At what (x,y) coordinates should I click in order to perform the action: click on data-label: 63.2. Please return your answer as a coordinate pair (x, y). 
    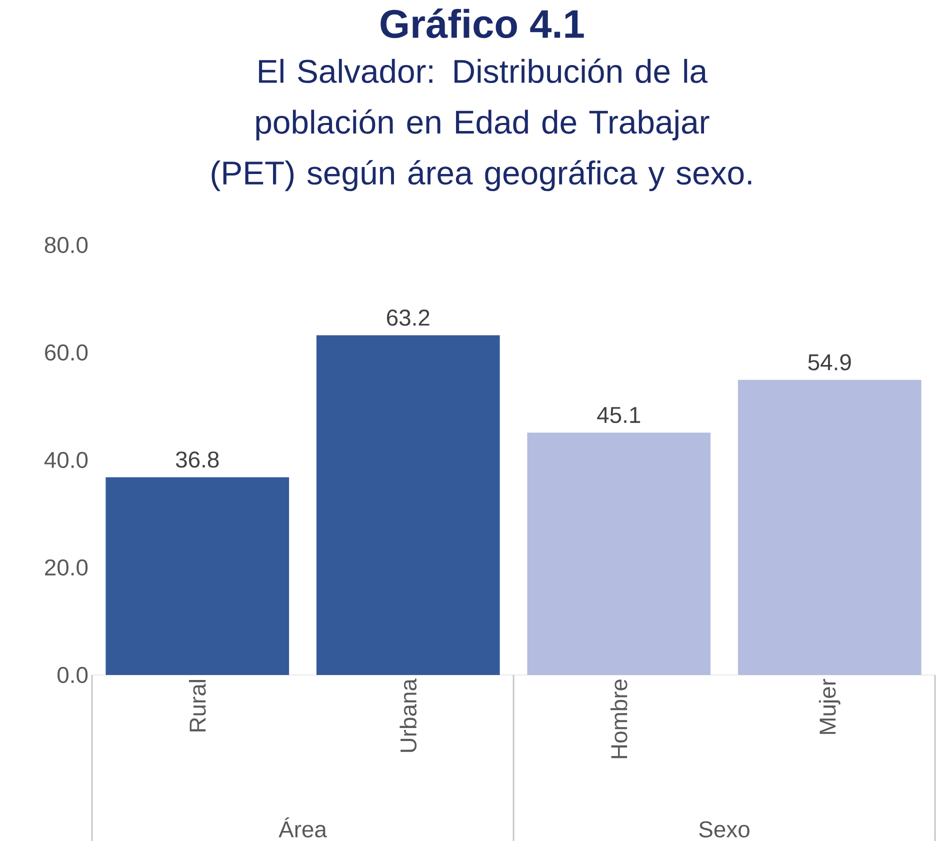
    Looking at the image, I should click on (408, 318).